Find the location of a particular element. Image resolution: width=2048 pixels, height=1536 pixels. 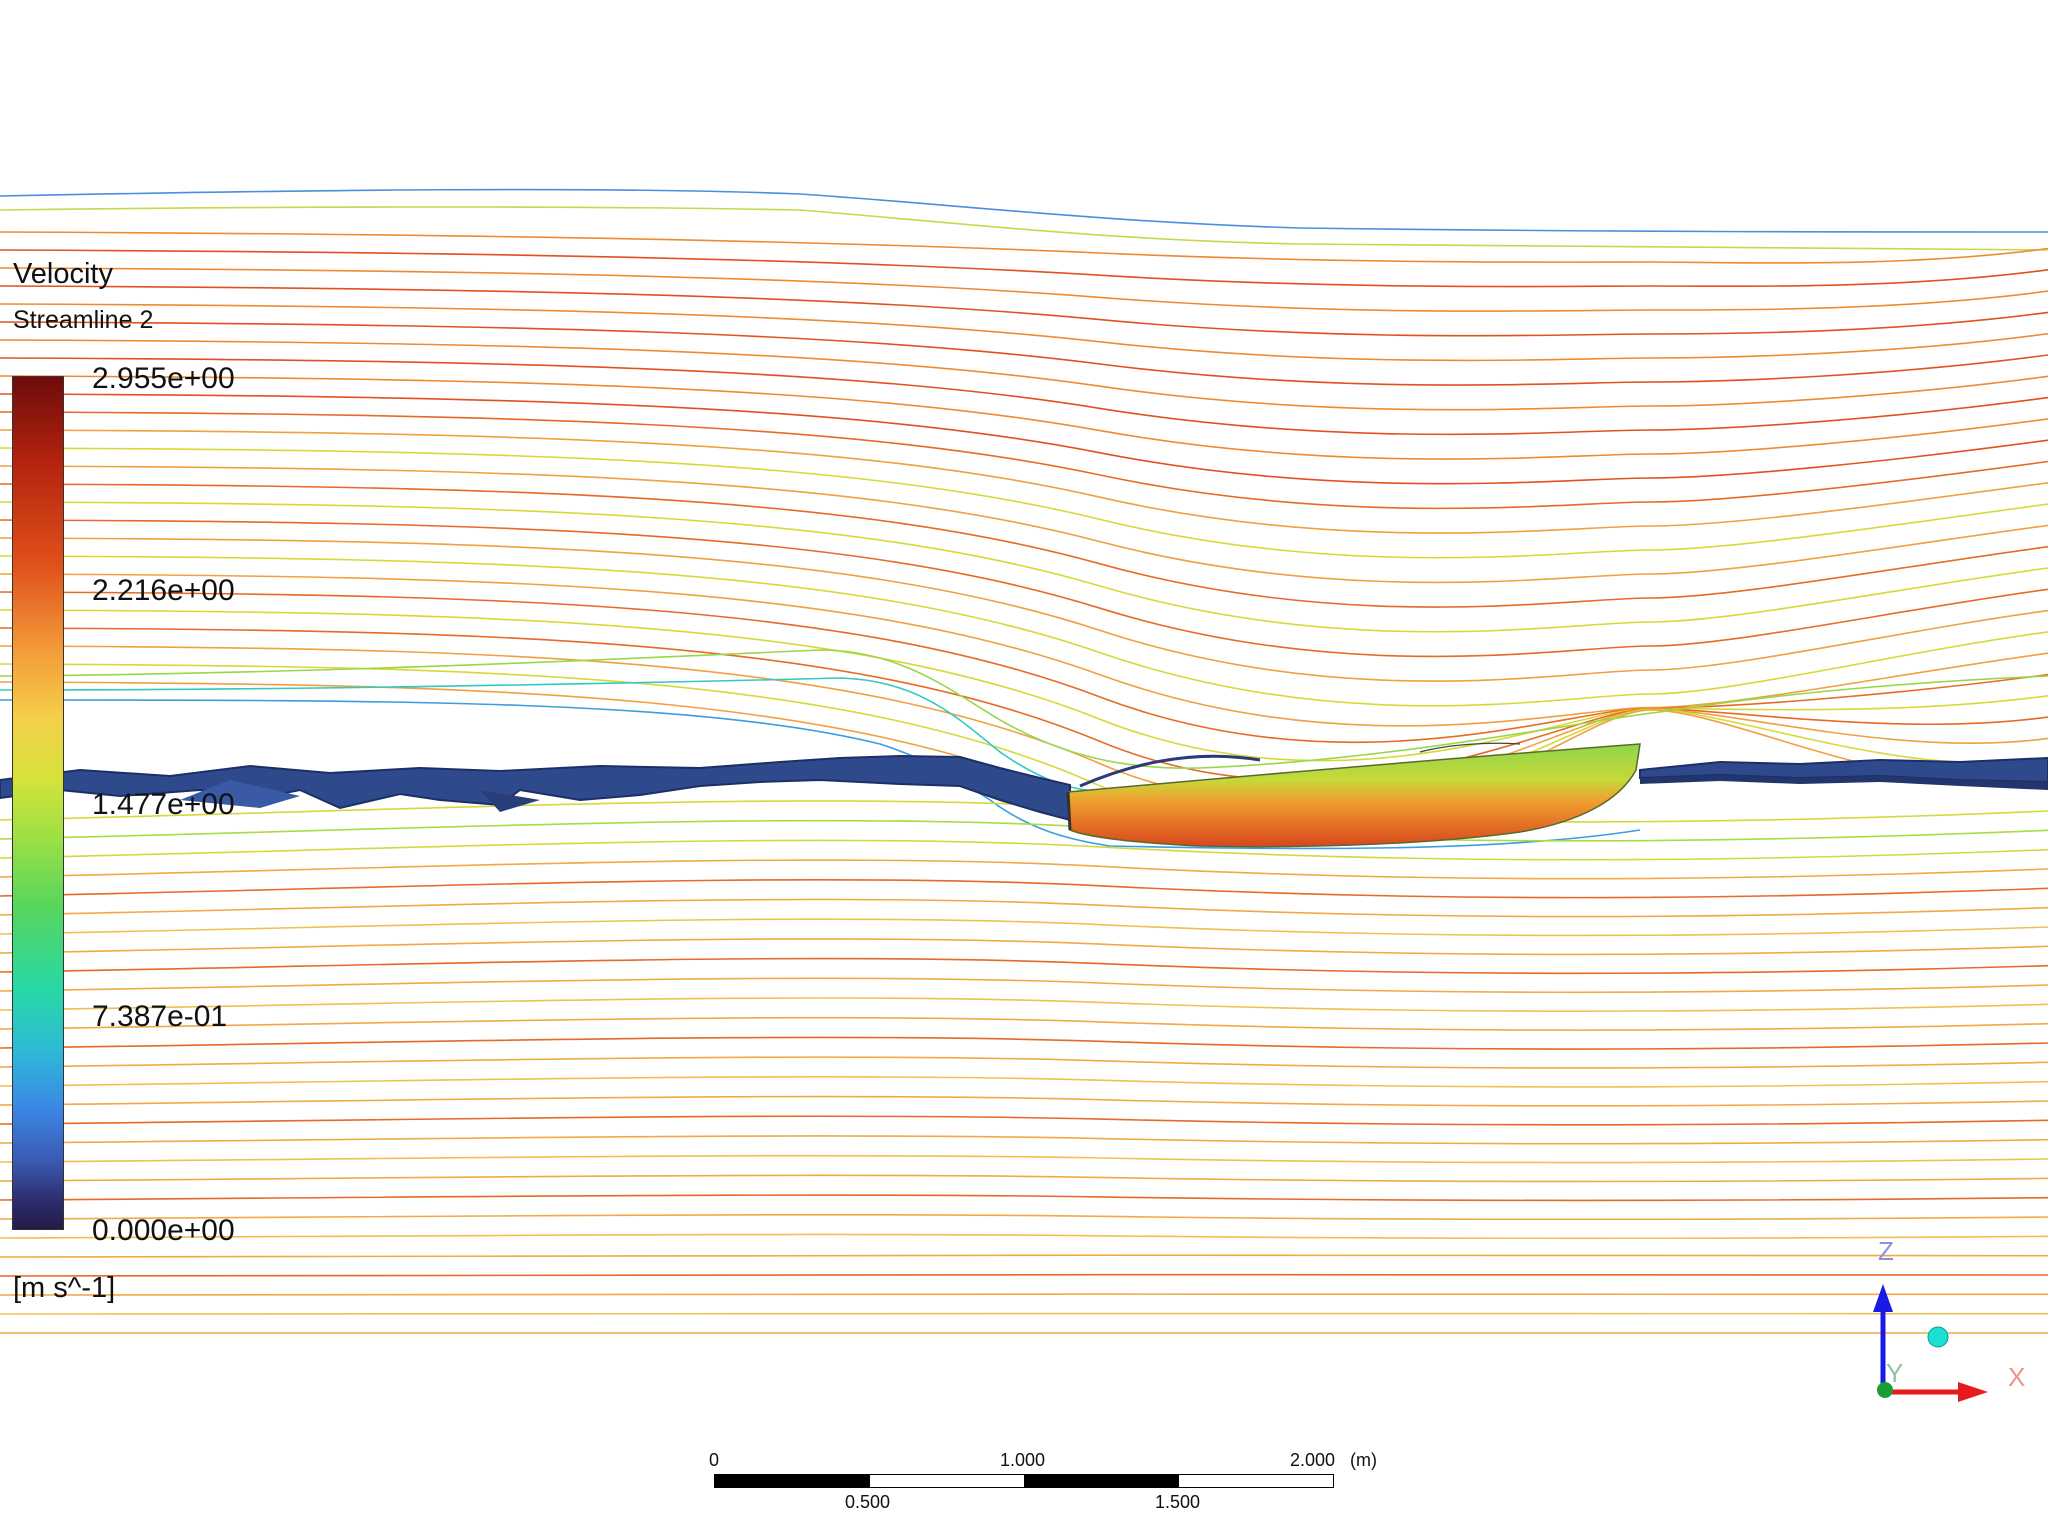

scale-label-1-5: 1.500 is located at coordinates (1178, 1502).